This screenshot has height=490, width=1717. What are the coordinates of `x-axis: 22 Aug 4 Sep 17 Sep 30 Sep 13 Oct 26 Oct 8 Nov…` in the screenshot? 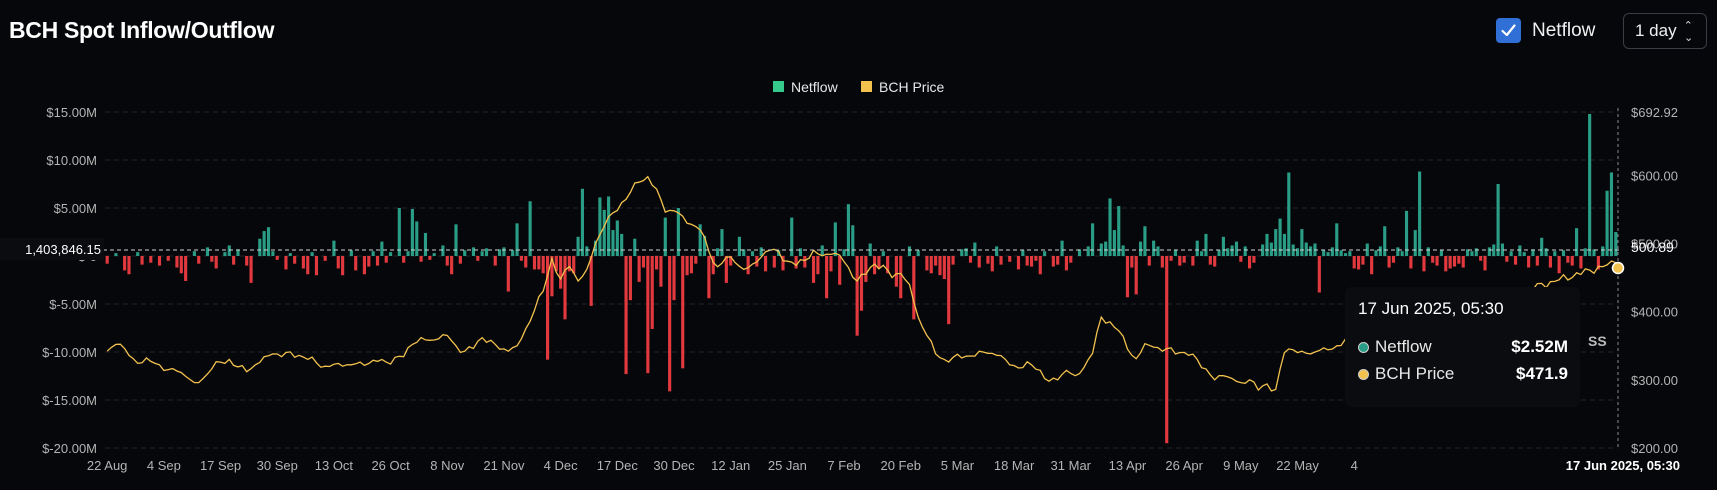 It's located at (884, 465).